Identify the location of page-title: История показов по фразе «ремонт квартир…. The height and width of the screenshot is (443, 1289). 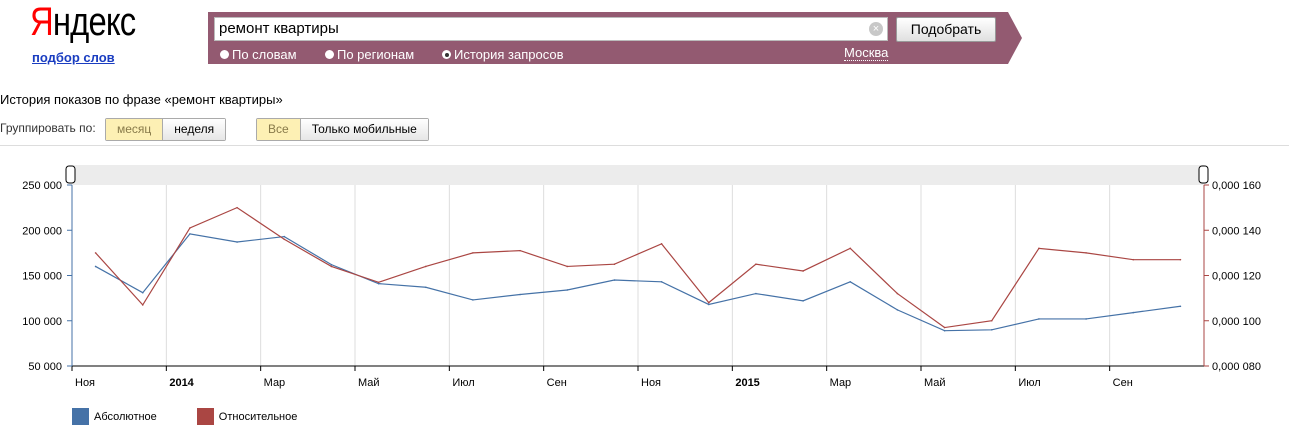
(141, 99).